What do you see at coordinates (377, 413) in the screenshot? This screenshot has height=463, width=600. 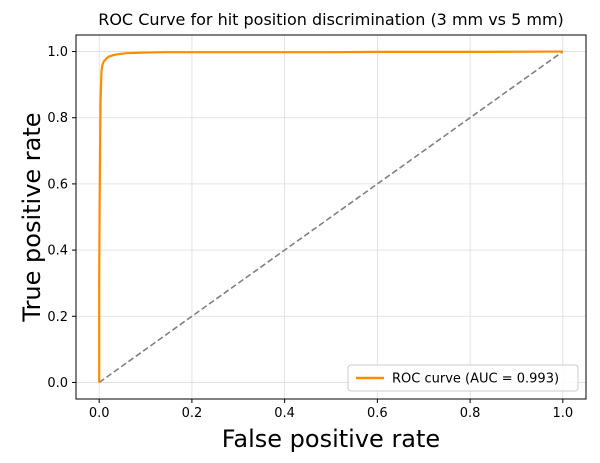 I see `x-tick-label: 0.6` at bounding box center [377, 413].